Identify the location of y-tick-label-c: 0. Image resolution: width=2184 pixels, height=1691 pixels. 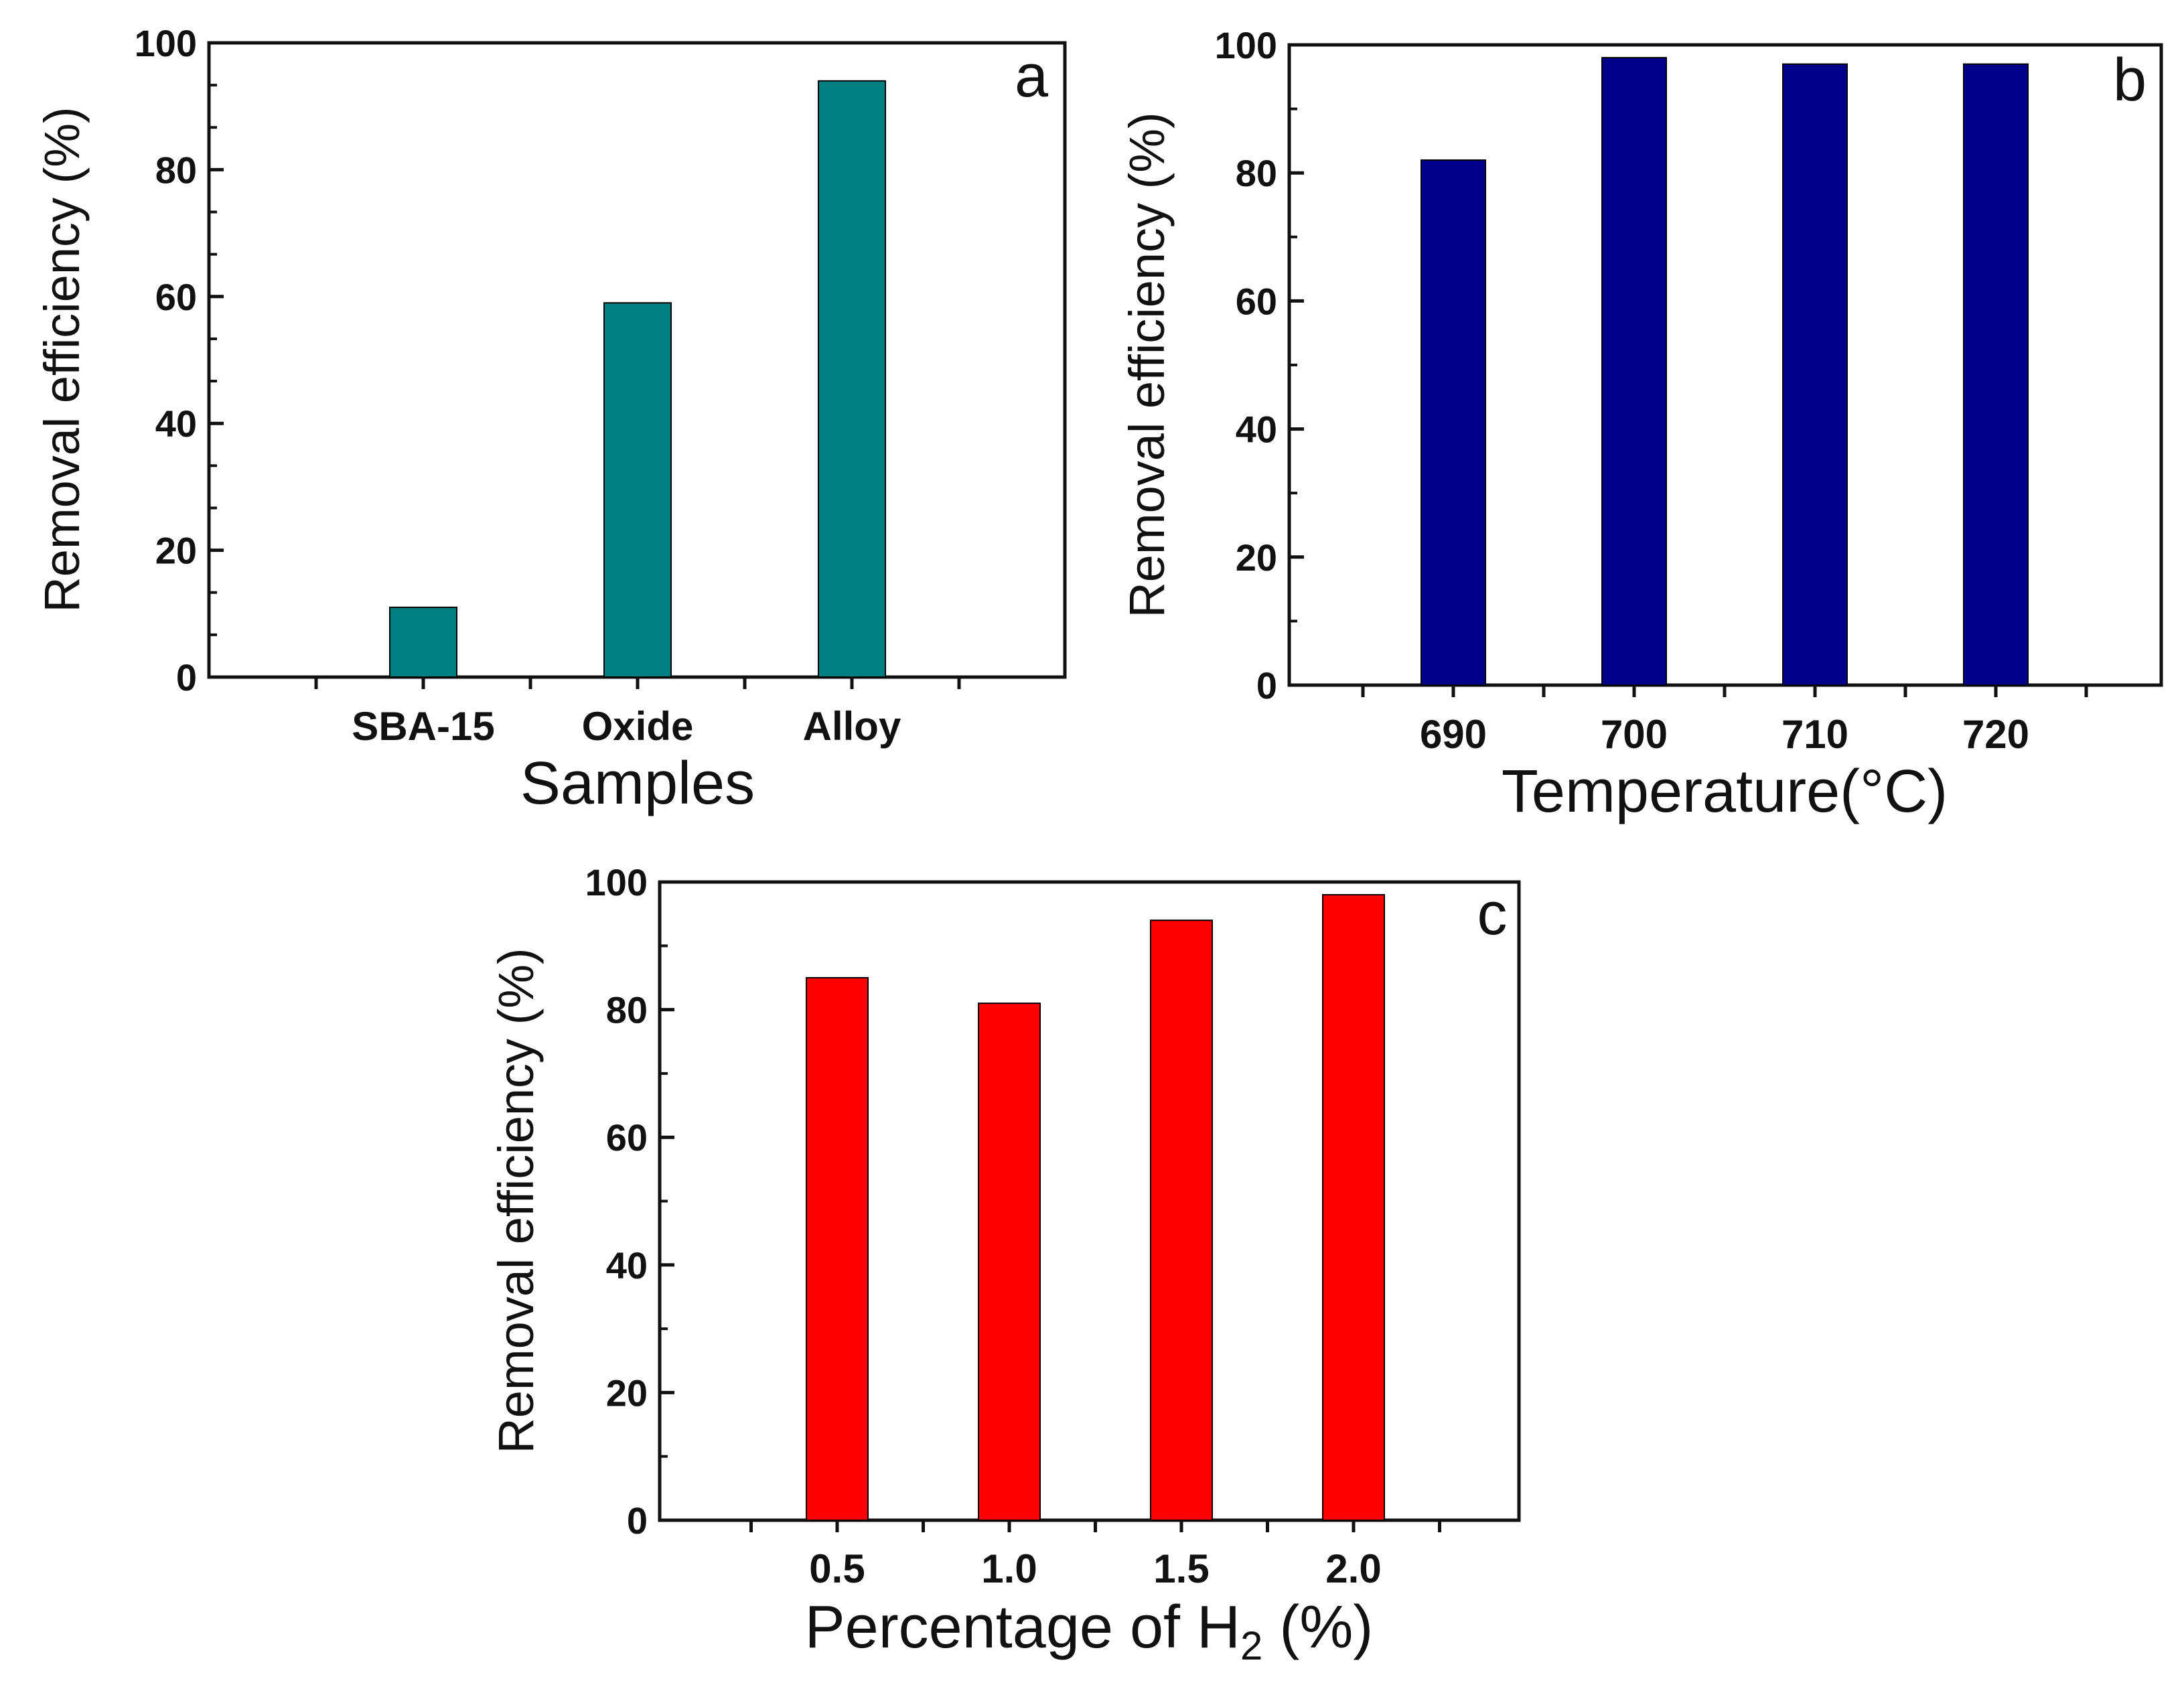
(637, 1521).